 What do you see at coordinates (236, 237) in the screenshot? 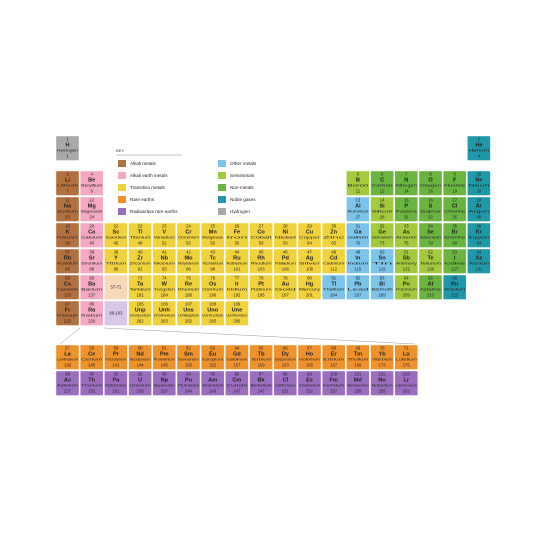
I see `element-name: Iron` at bounding box center [236, 237].